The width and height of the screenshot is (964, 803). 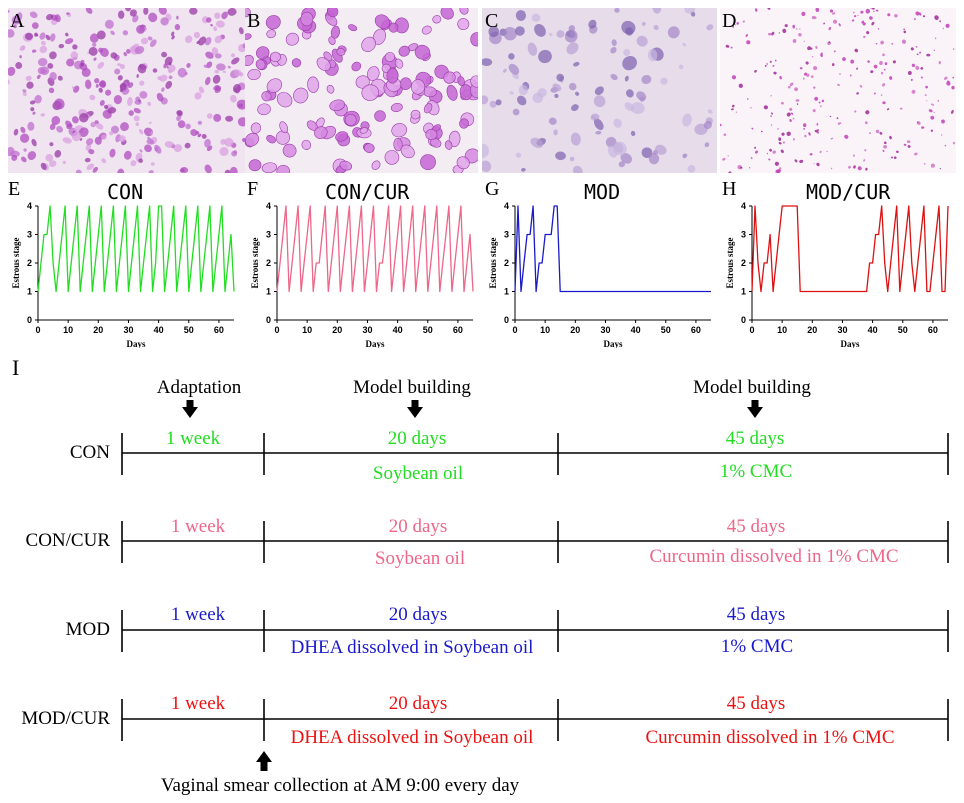 What do you see at coordinates (199, 387) in the screenshot?
I see `phase-adaptation: Adaptation` at bounding box center [199, 387].